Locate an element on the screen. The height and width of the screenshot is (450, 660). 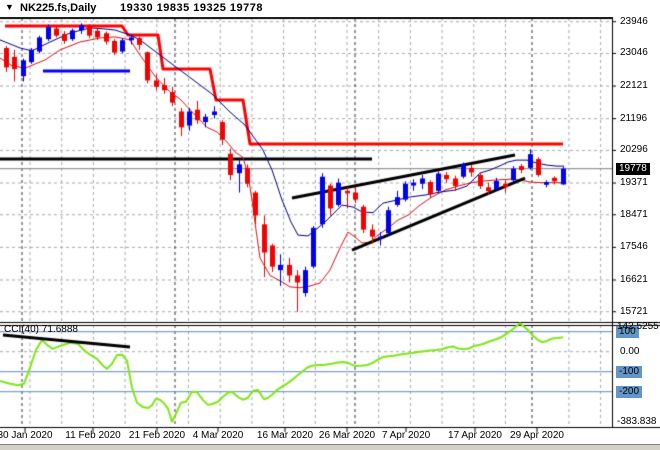
window-bottom-edge is located at coordinates (330, 447).